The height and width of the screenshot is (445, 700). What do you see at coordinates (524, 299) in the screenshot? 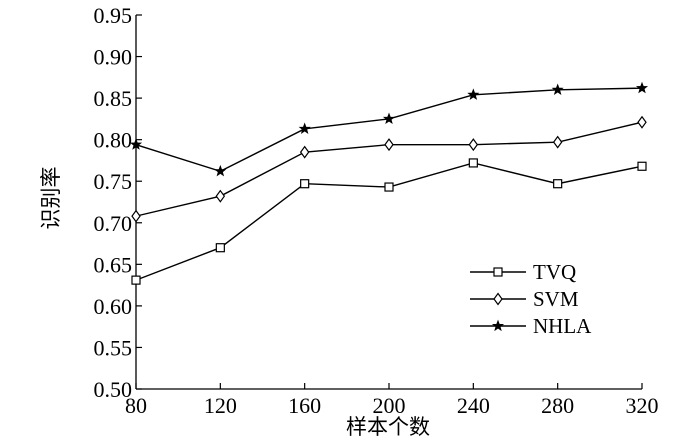
I see `legend-item-svm: SVM` at bounding box center [524, 299].